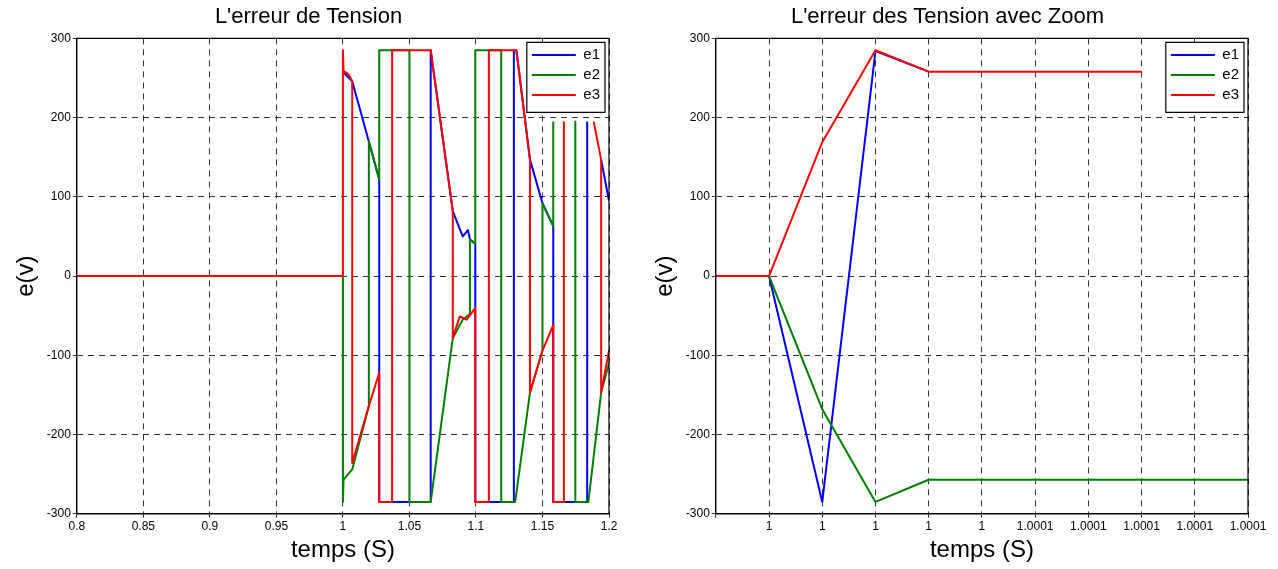 The width and height of the screenshot is (1278, 569). I want to click on chart-title: L'erreur de Tension, so click(308, 16).